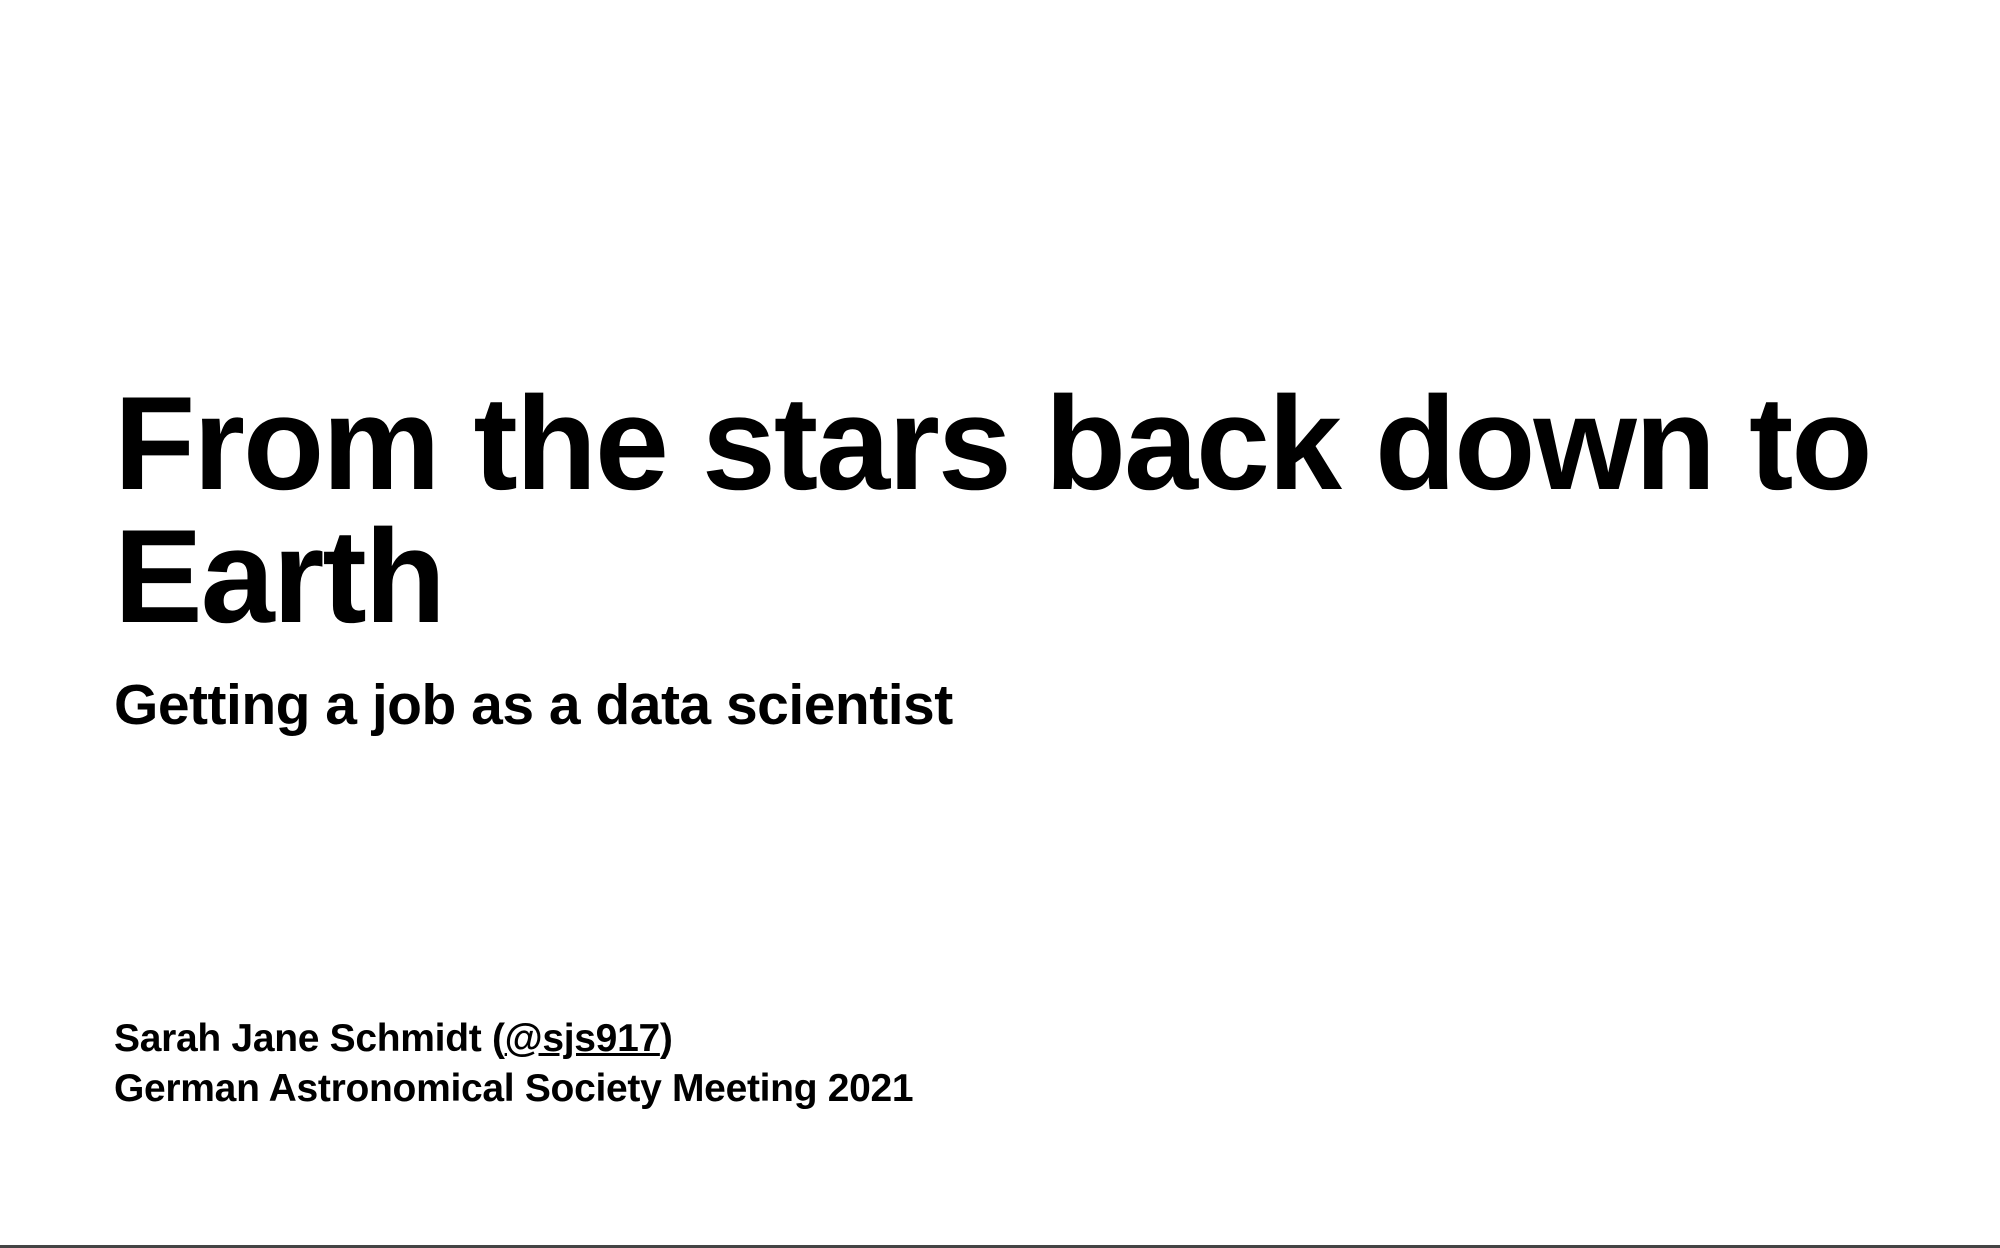  I want to click on bottom-divider, so click(1000, 1246).